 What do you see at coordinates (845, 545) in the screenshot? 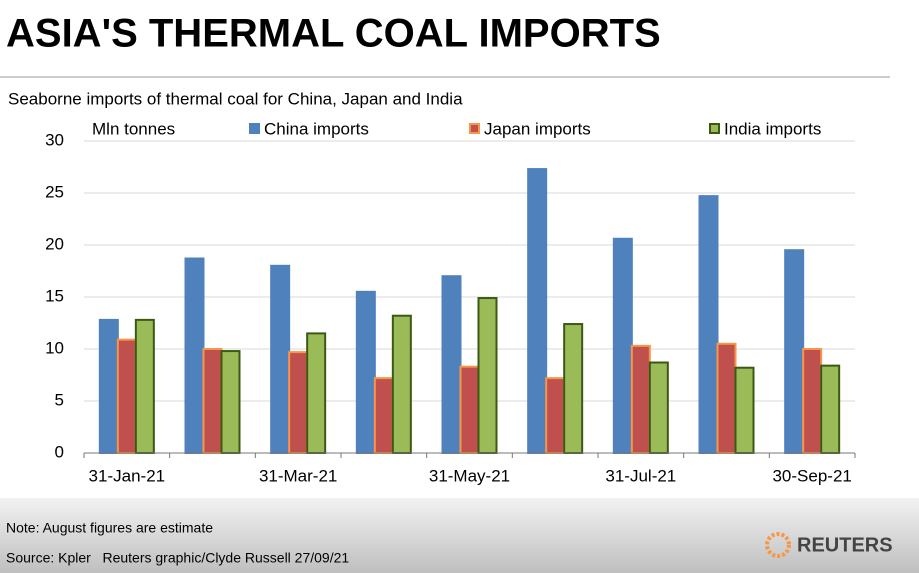
I see `logo-text: REUTERS` at bounding box center [845, 545].